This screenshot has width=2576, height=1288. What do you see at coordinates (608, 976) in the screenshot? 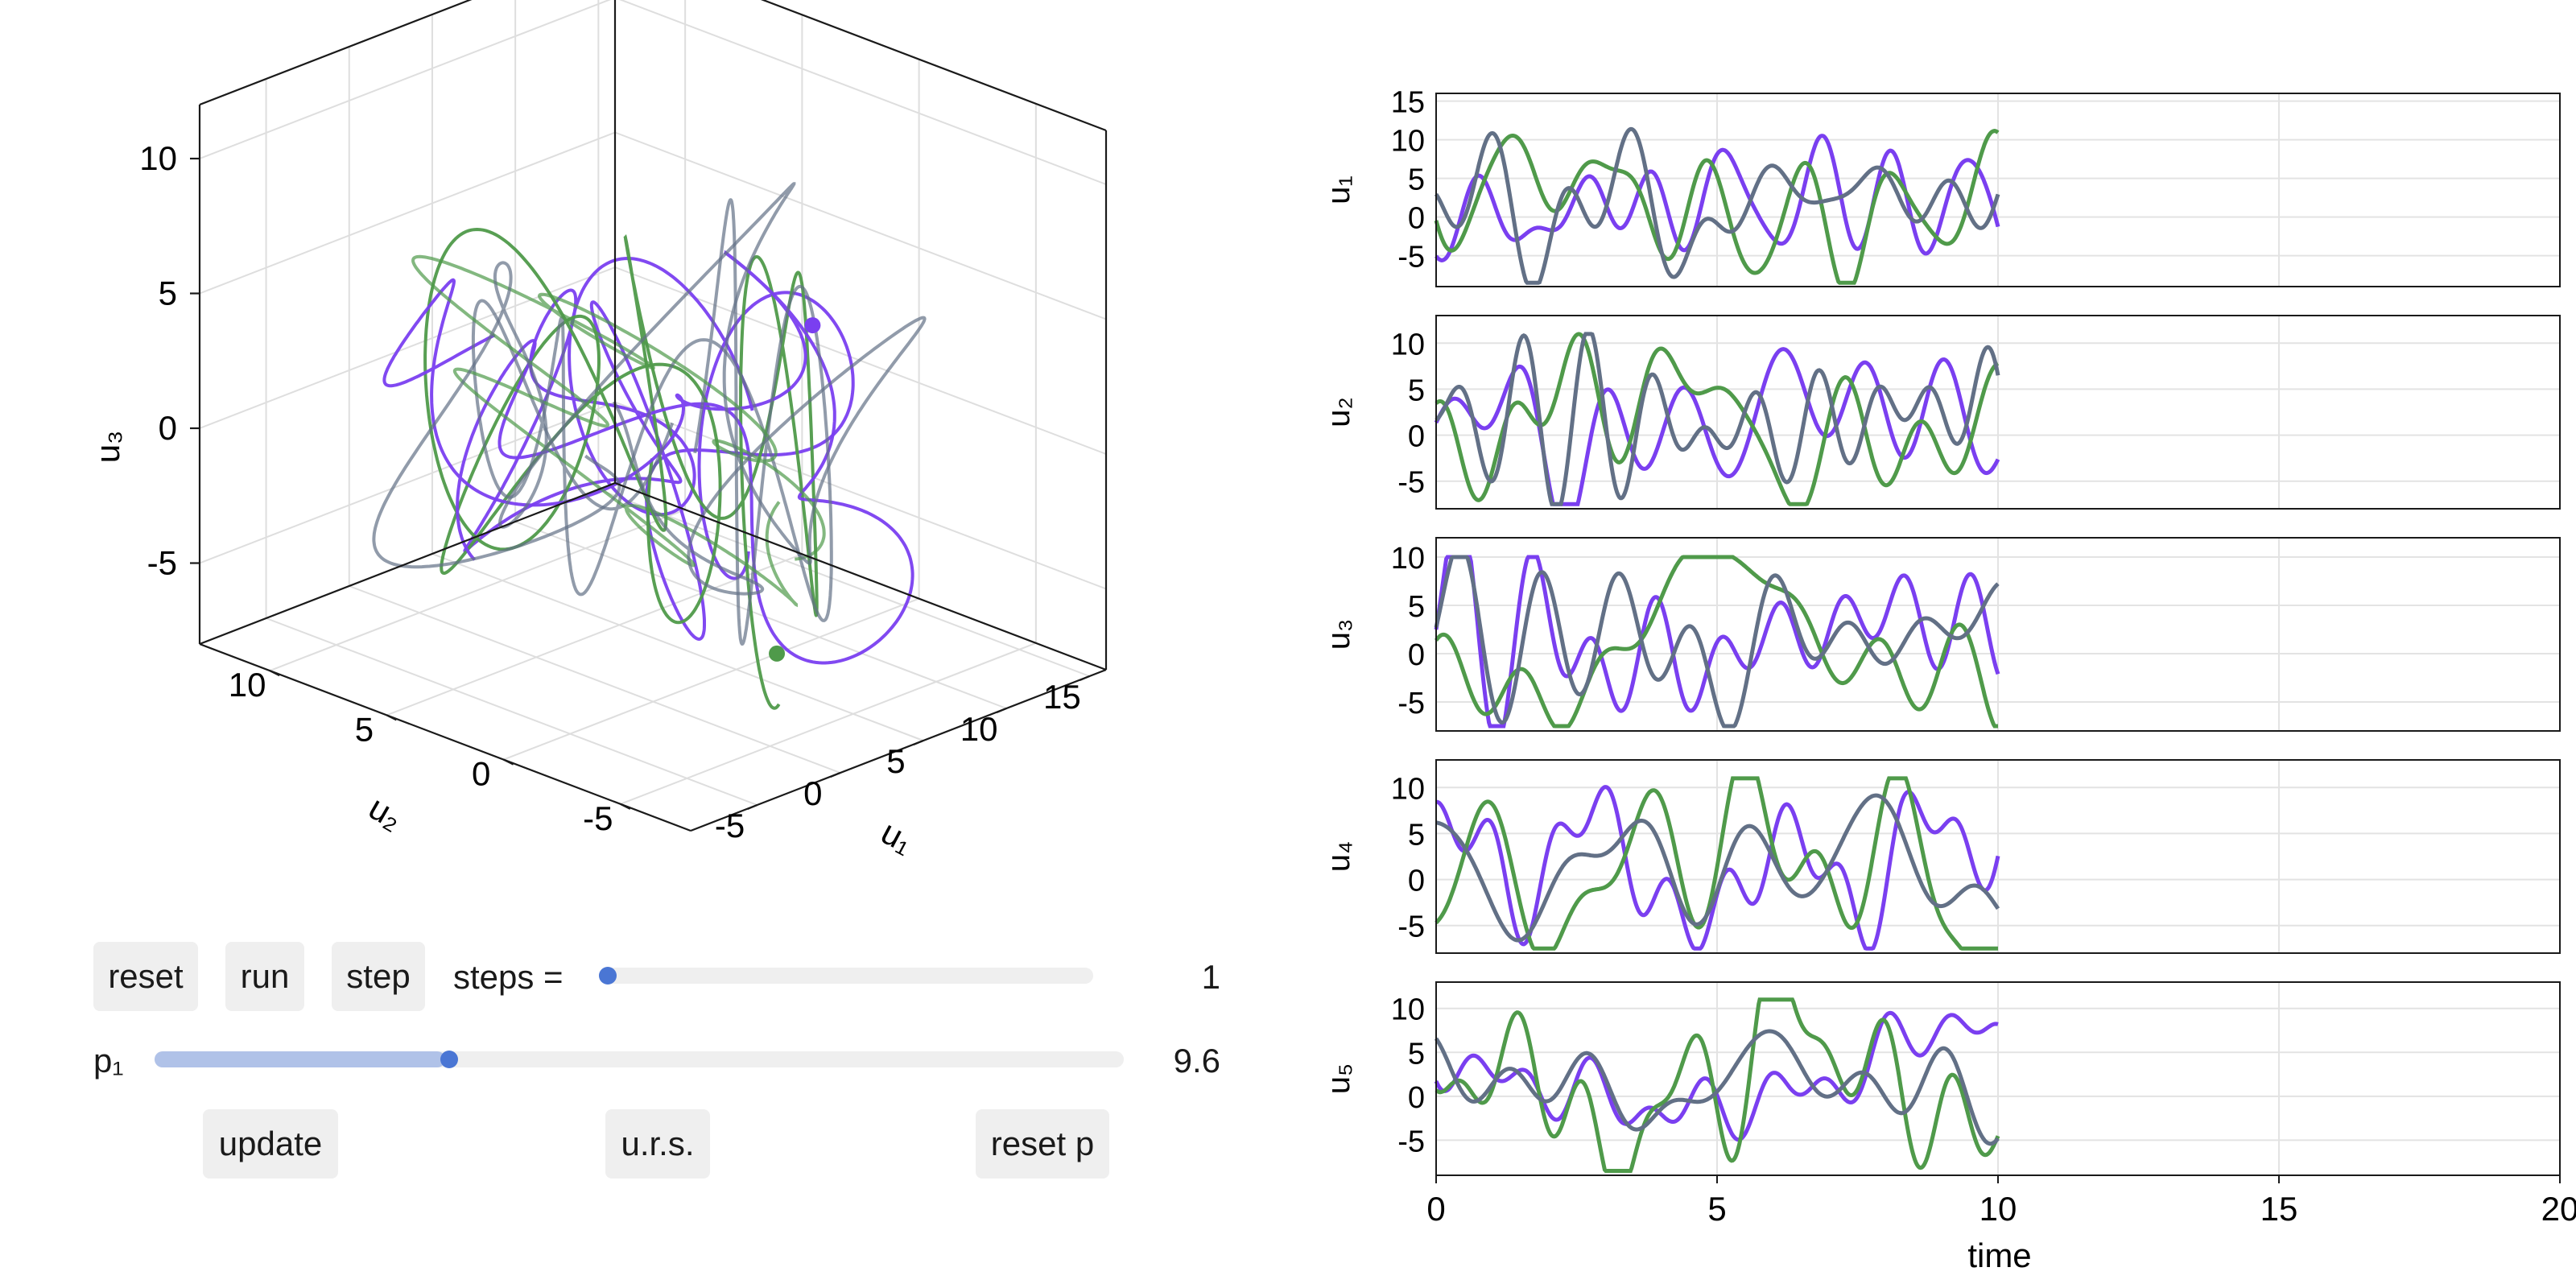
I see `steps-slider-knob` at bounding box center [608, 976].